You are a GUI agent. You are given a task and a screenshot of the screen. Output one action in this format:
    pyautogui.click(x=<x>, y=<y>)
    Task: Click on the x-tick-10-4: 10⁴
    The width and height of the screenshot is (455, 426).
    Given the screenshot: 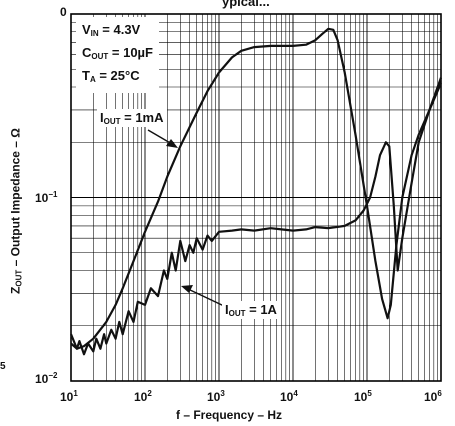 What is the action you would take?
    pyautogui.click(x=289, y=396)
    